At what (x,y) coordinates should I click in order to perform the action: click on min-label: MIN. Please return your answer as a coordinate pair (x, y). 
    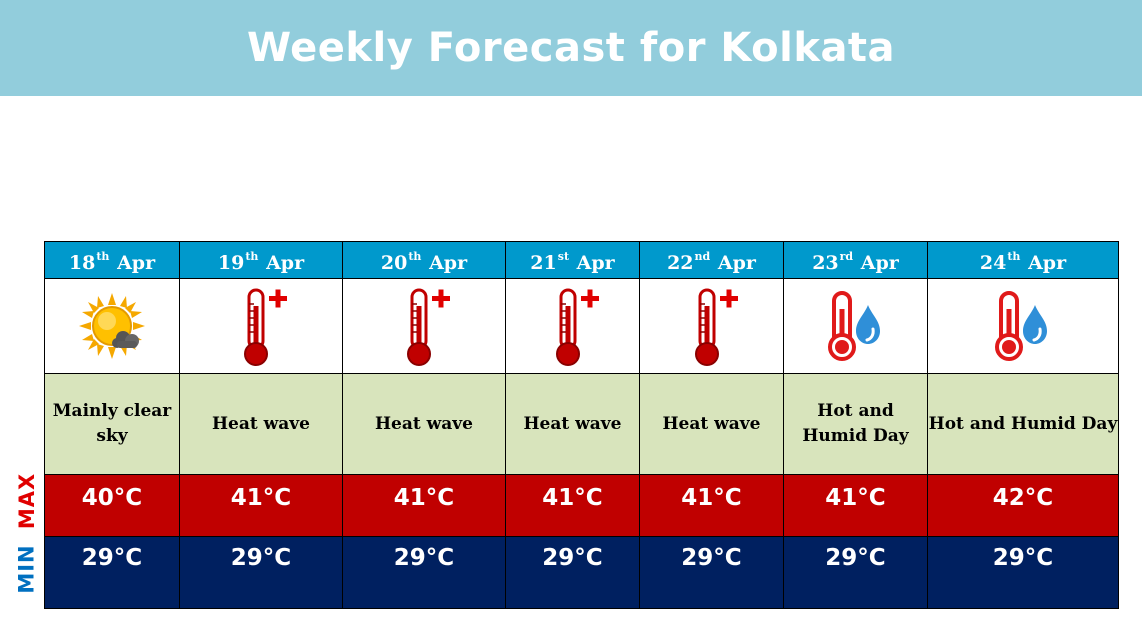
    Looking at the image, I should click on (27, 569).